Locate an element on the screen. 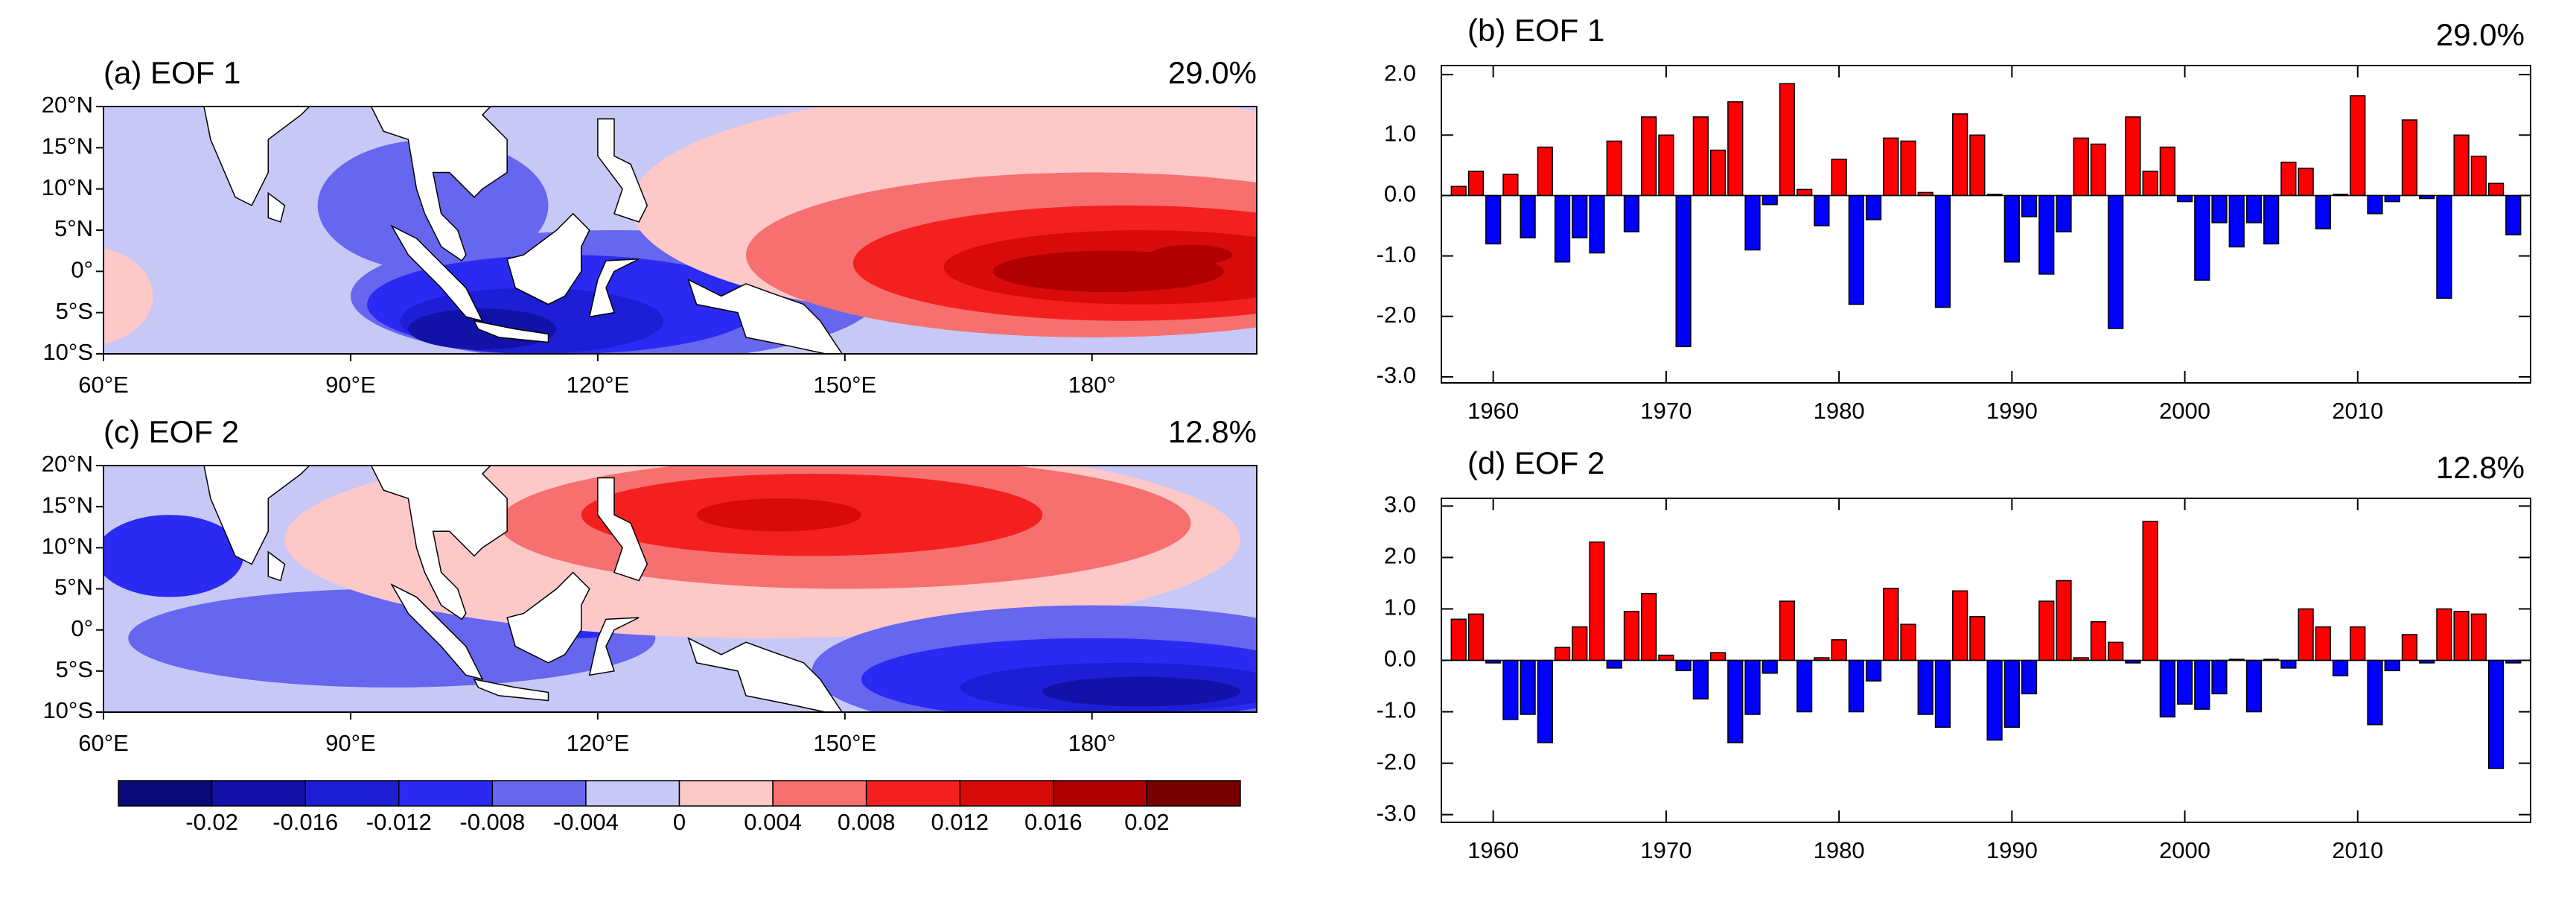 The height and width of the screenshot is (911, 2576). x-tick-label: 180° is located at coordinates (1092, 743).